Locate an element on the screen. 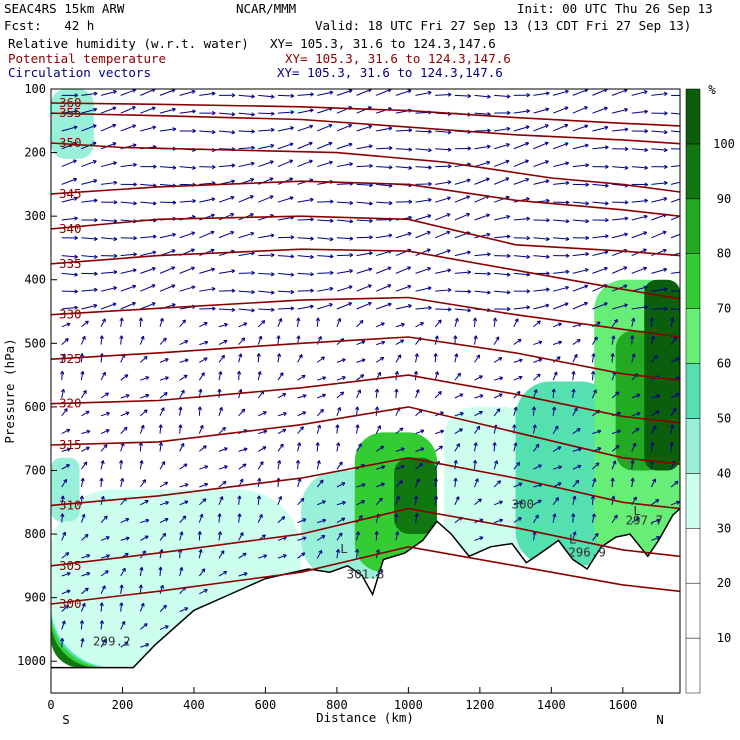 This screenshot has height=740, width=740. theta-label-355: 355 is located at coordinates (70, 112).